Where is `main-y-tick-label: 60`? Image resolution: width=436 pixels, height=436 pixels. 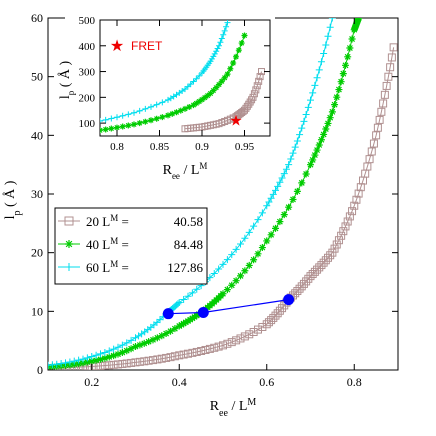
main-y-tick-label: 60 is located at coordinates (37, 18).